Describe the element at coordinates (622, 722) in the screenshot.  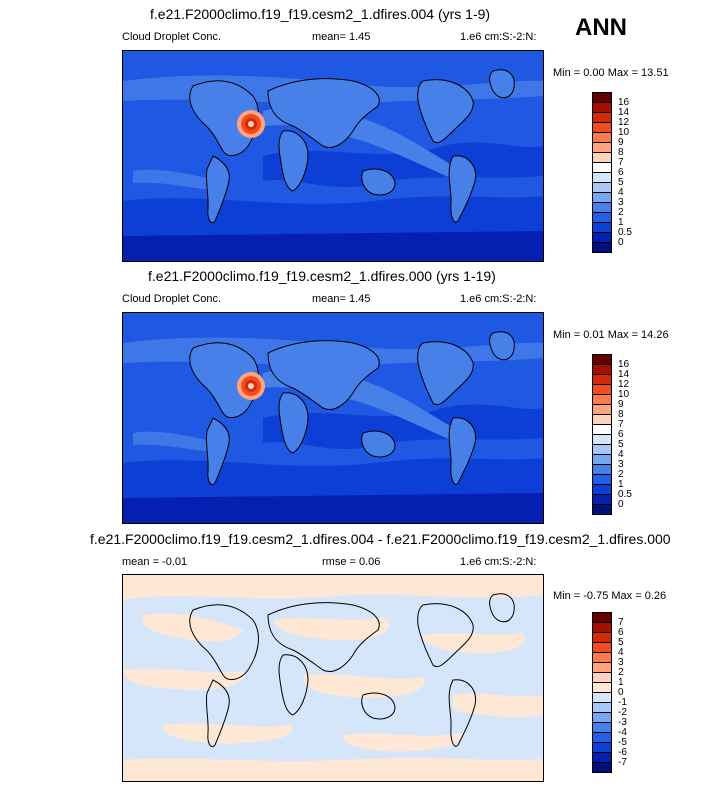
I see `colorbar-label: -3` at that location.